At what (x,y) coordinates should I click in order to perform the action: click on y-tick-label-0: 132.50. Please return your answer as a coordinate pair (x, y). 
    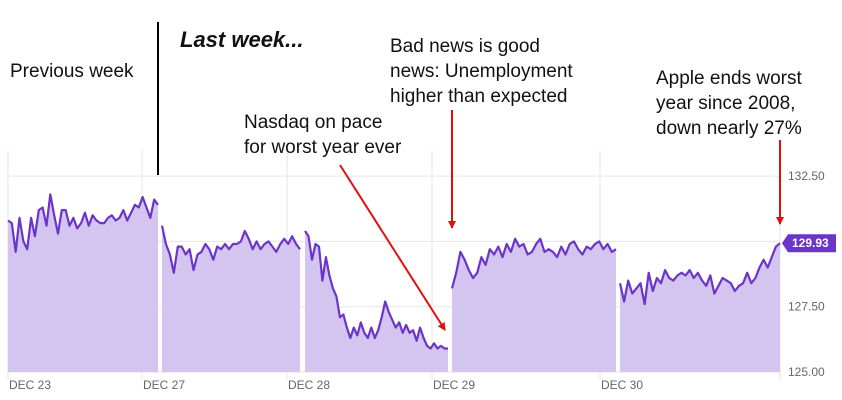
    Looking at the image, I should click on (806, 176).